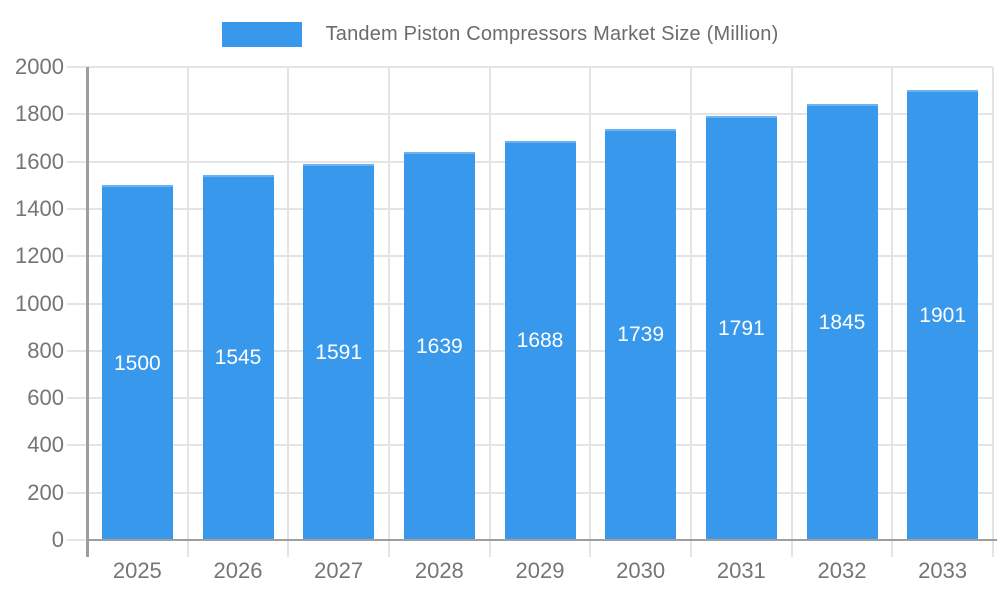  I want to click on bar-2030: 1739, so click(641, 334).